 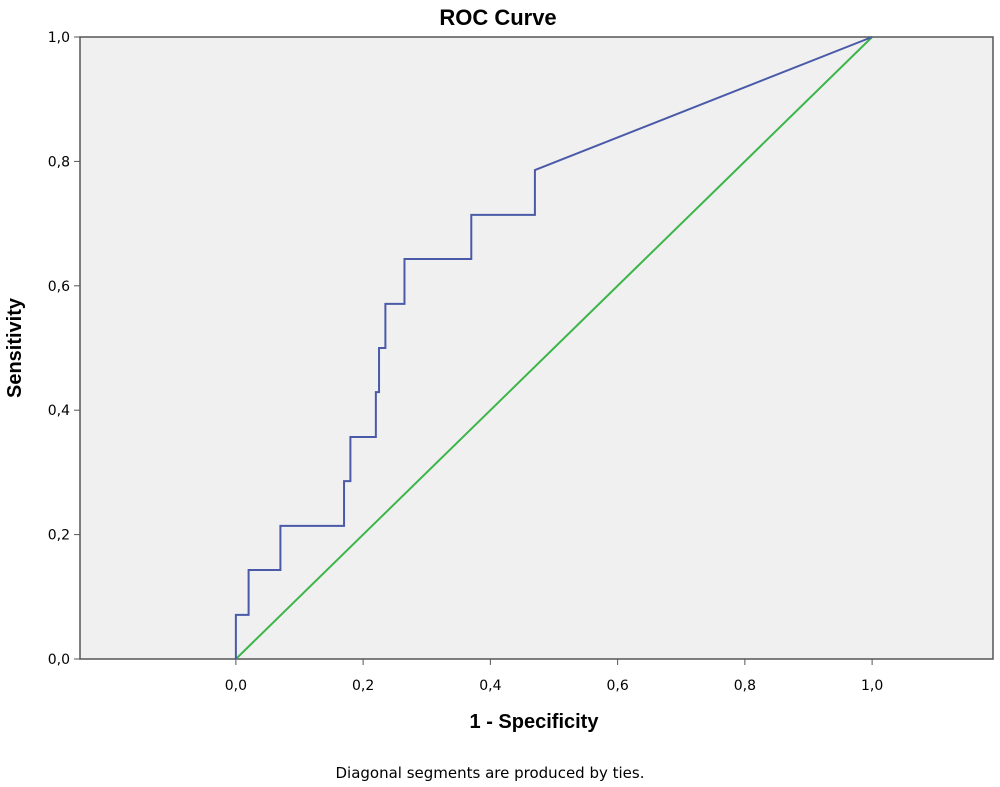 I want to click on x-tick-label: 0,4, so click(x=490, y=686).